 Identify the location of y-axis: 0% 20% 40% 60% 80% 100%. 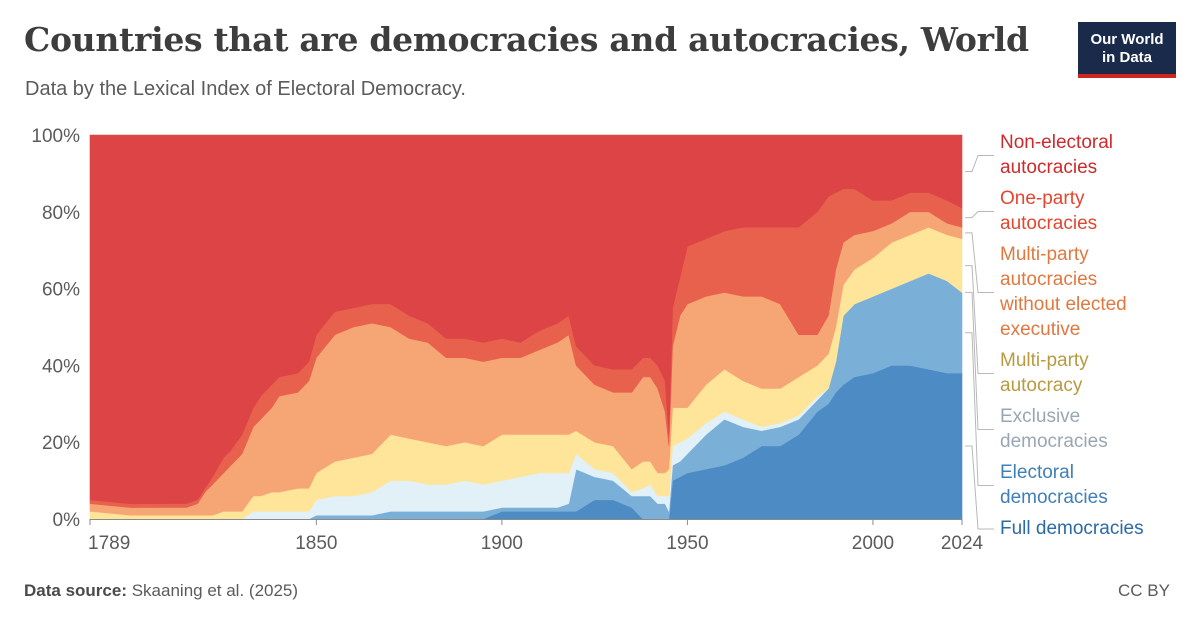
(55, 328).